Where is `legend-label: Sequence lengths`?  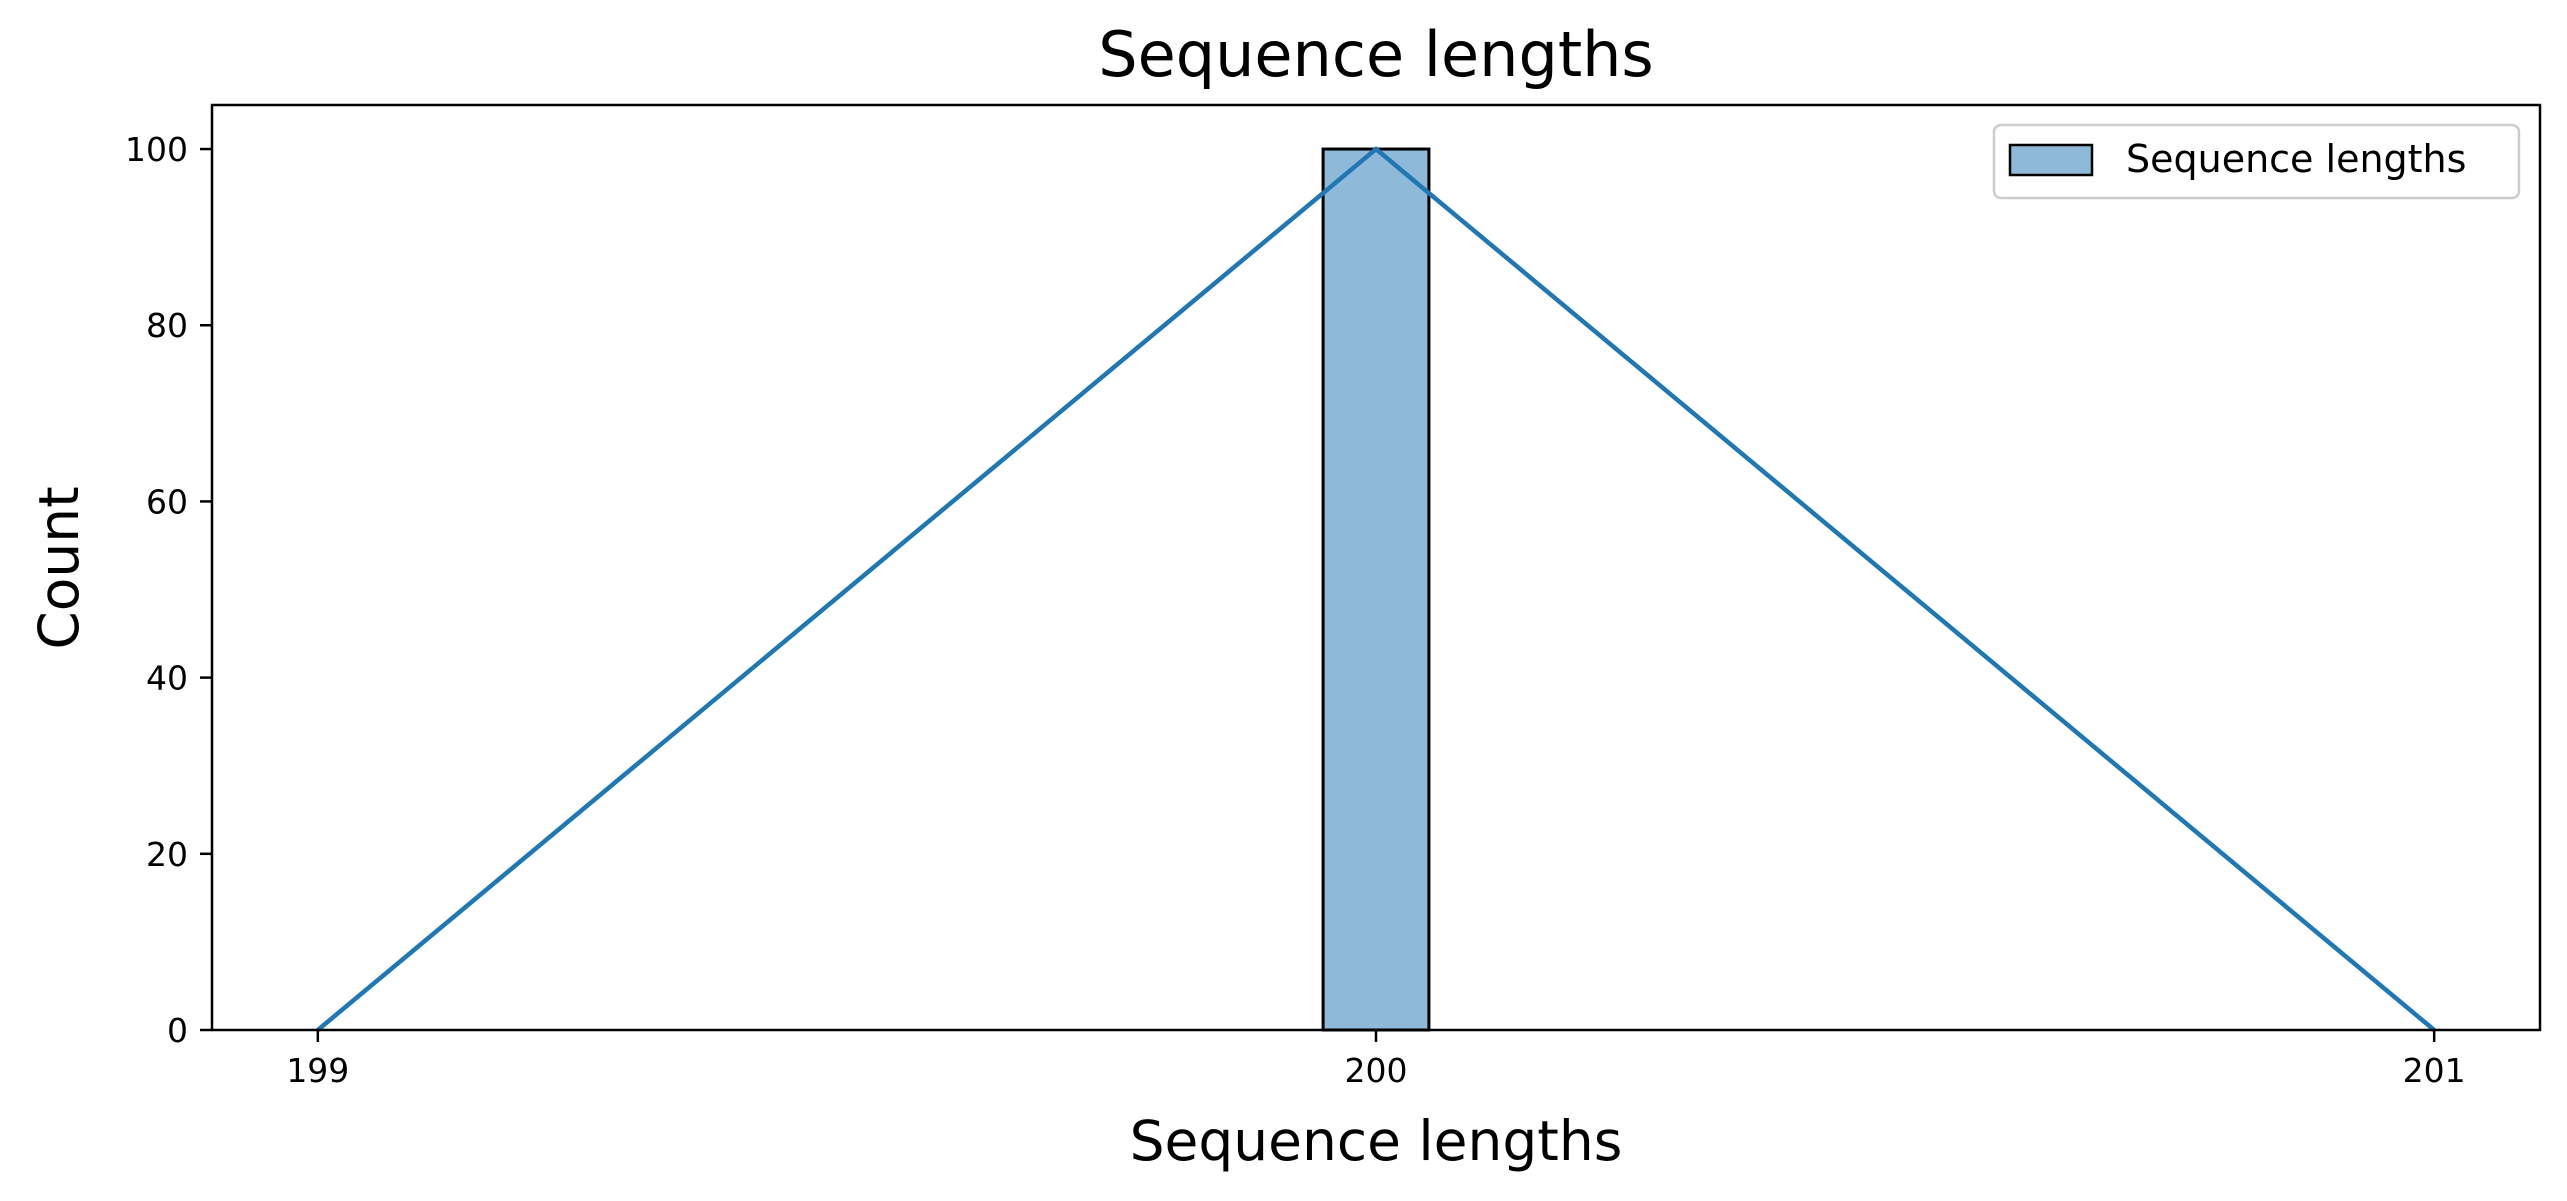 legend-label: Sequence lengths is located at coordinates (2296, 159).